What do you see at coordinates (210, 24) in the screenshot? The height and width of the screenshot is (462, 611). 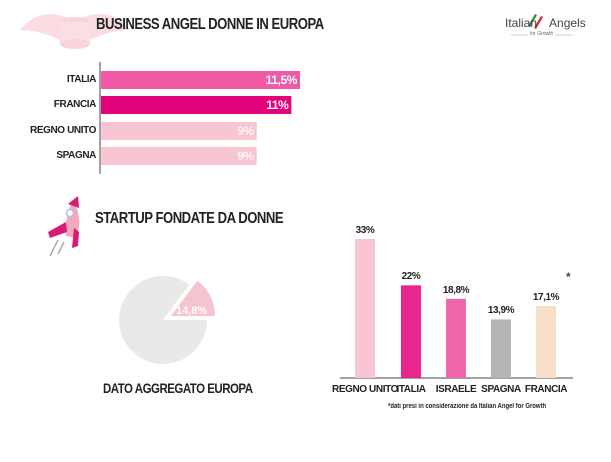 I see `business-angel-title: BUSINESS ANGEL DONNE IN EUROPA` at bounding box center [210, 24].